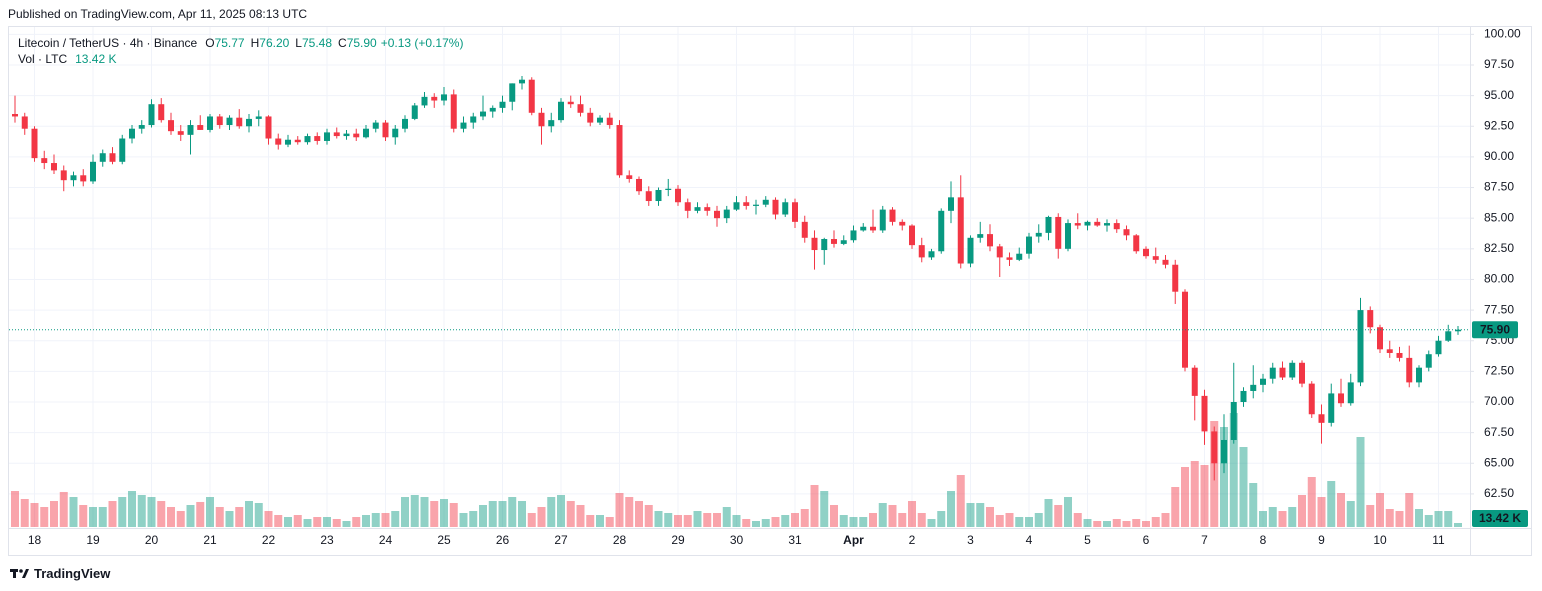 This screenshot has width=1542, height=591. What do you see at coordinates (1146, 540) in the screenshot?
I see `x-tick-label: 6` at bounding box center [1146, 540].